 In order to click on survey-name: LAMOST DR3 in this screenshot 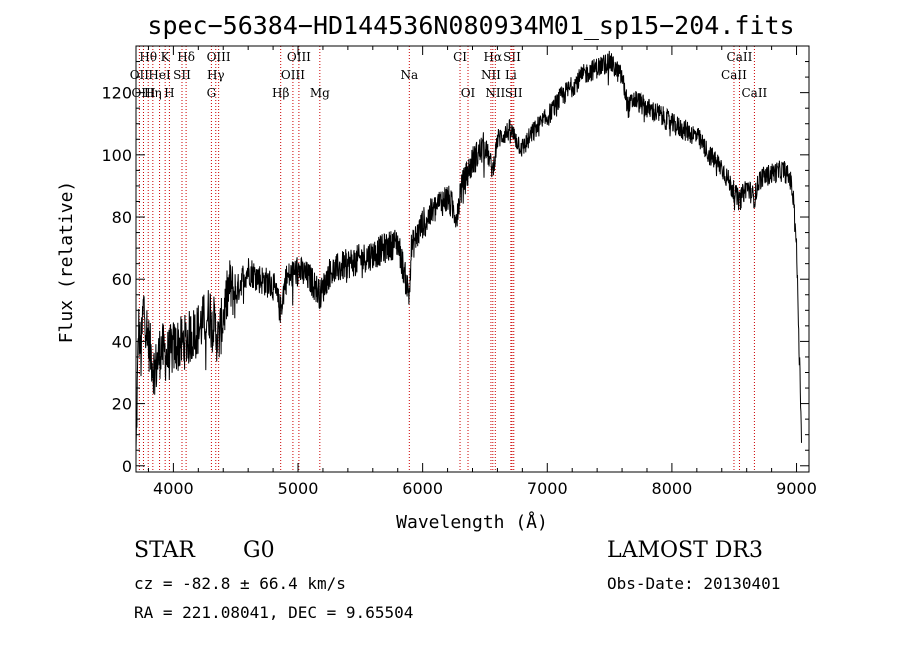, I will do `click(685, 550)`.